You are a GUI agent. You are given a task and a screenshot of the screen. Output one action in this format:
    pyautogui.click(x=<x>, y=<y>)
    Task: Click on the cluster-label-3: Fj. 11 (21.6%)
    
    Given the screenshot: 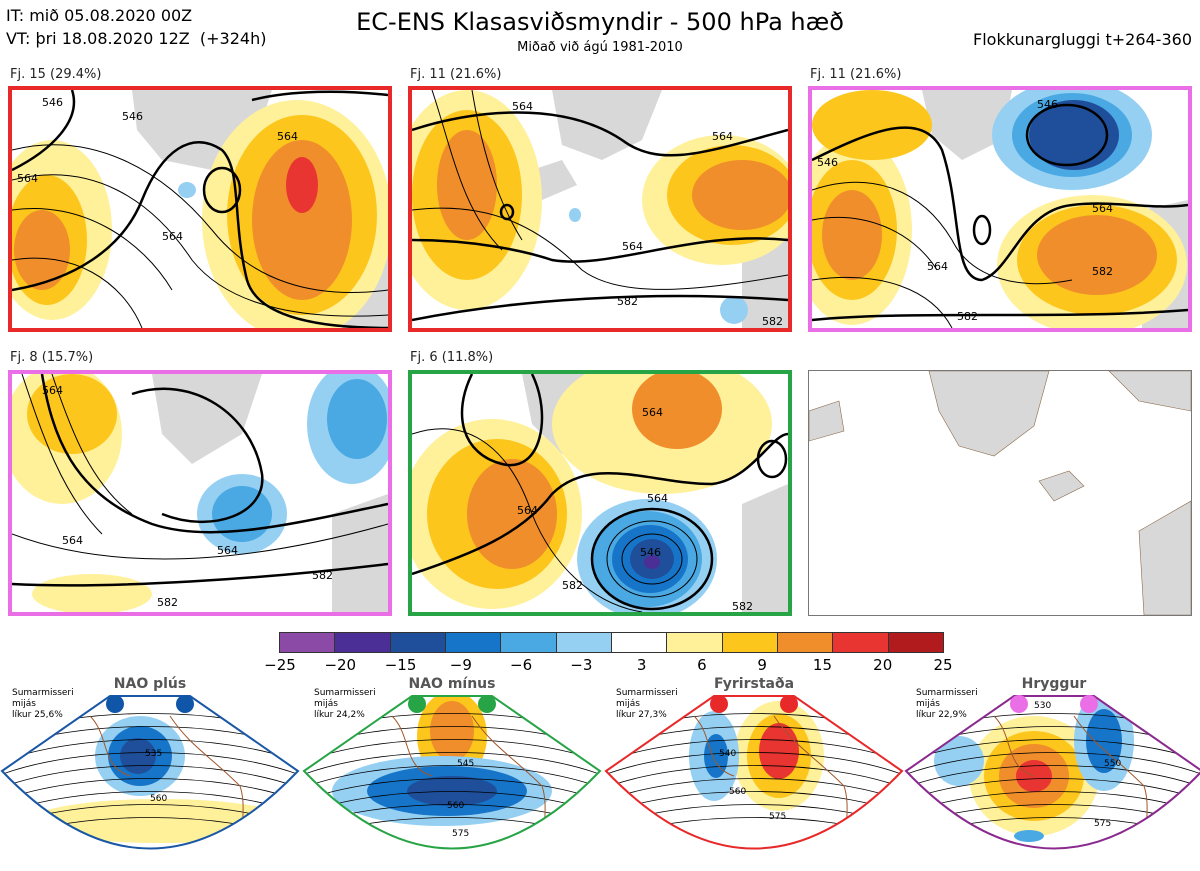 What is the action you would take?
    pyautogui.click(x=856, y=74)
    